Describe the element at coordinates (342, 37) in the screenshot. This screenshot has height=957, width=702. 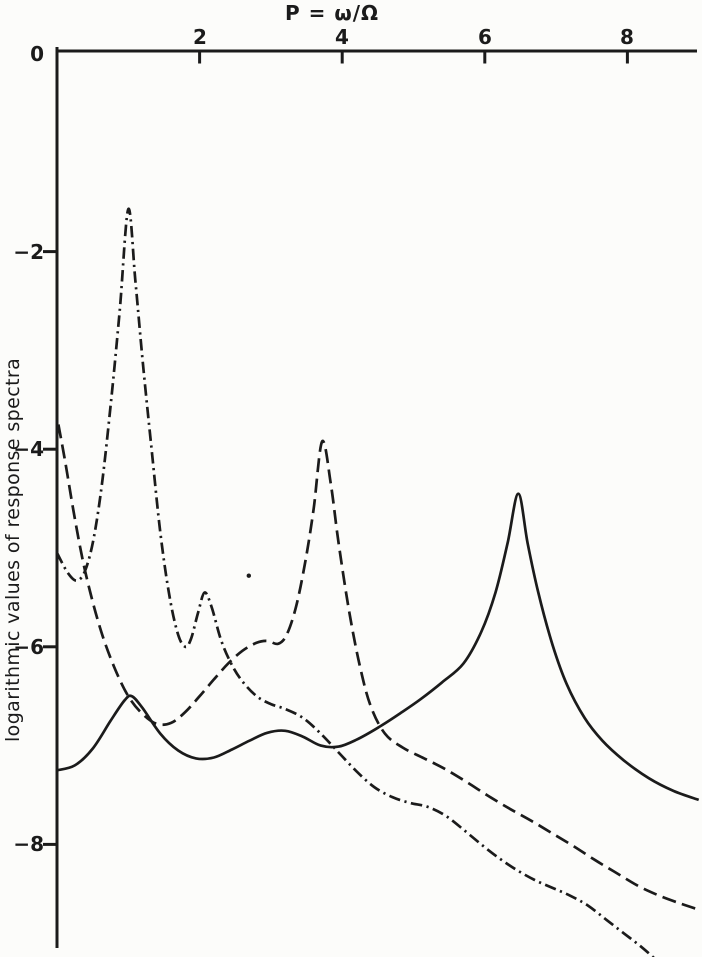
I see `x-tick-label-4: 4` at that location.